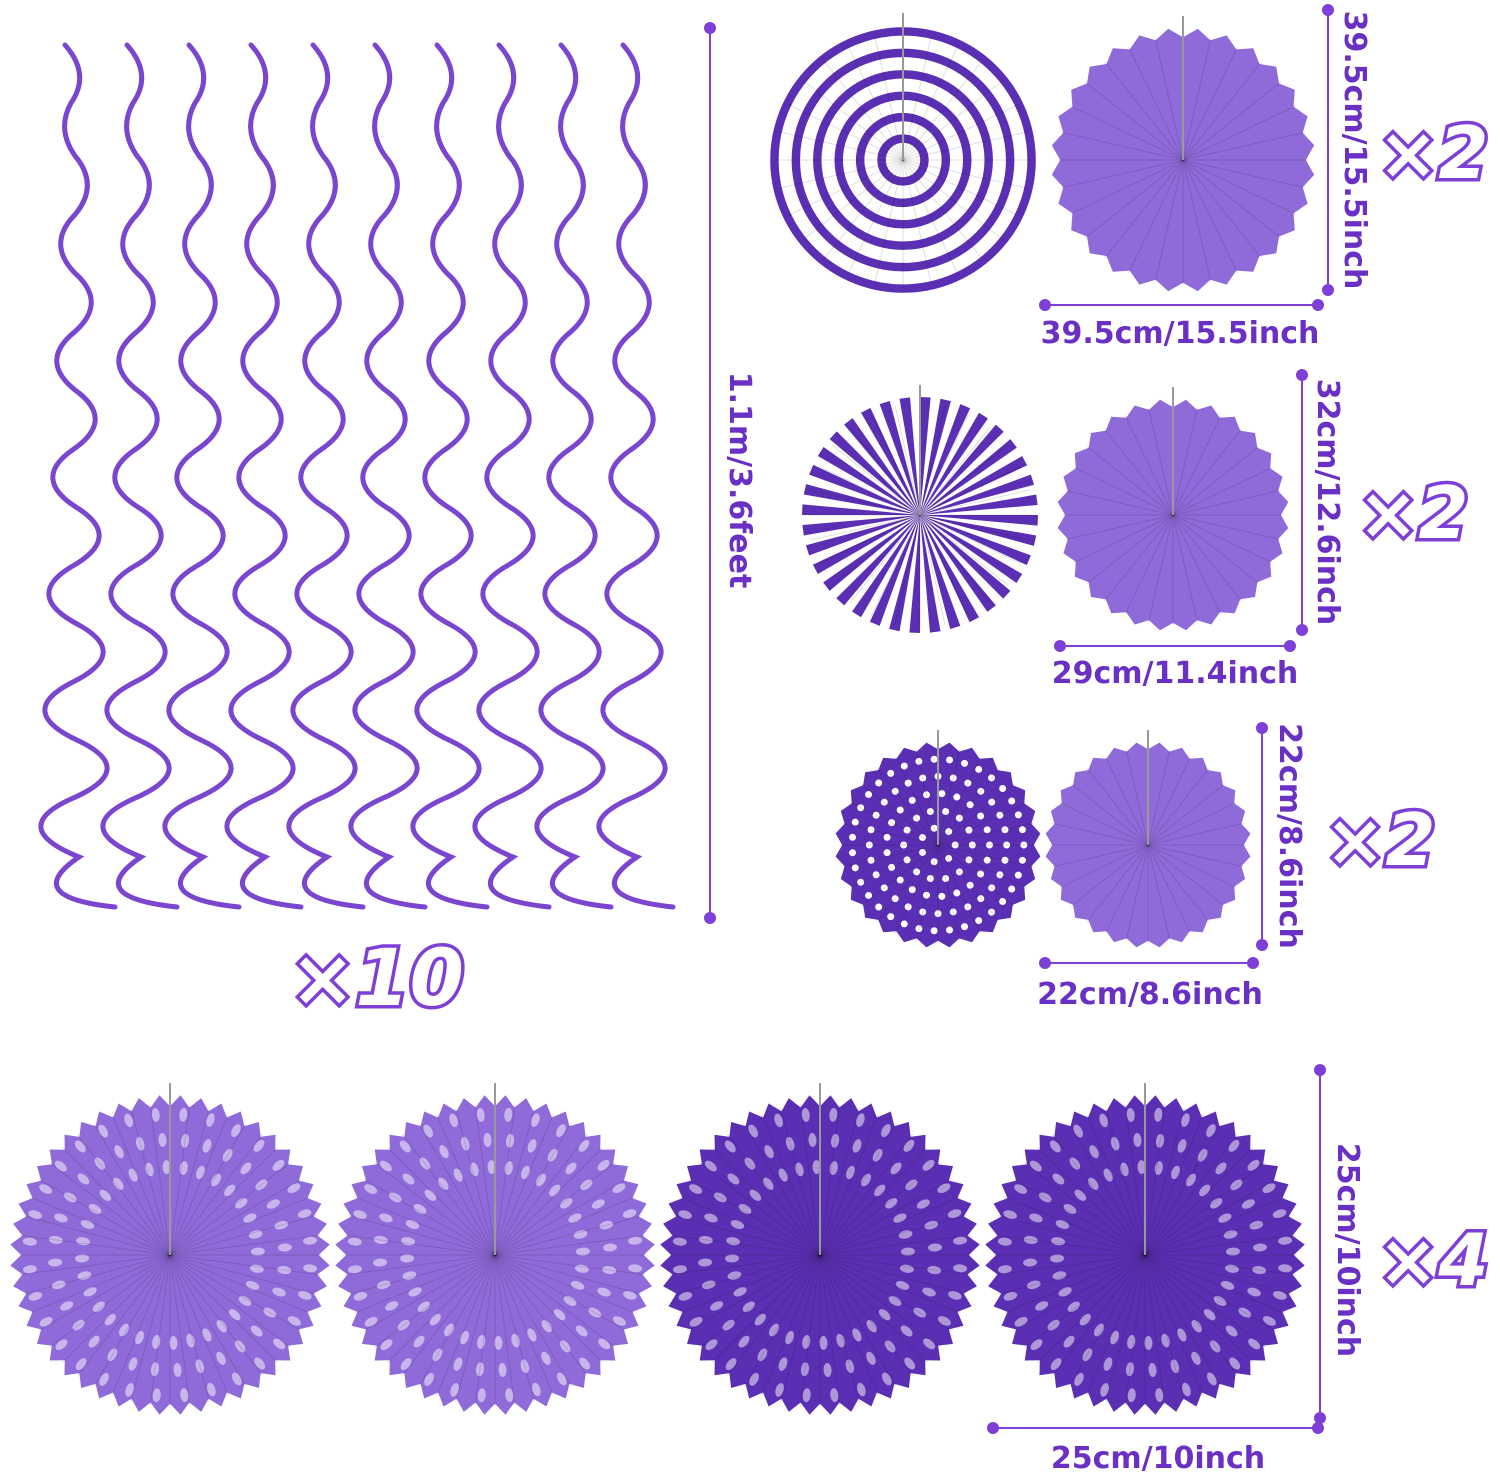 The image size is (1500, 1477). What do you see at coordinates (739, 480) in the screenshot?
I see `swirl-length-label: 1.1m/3.6feet` at bounding box center [739, 480].